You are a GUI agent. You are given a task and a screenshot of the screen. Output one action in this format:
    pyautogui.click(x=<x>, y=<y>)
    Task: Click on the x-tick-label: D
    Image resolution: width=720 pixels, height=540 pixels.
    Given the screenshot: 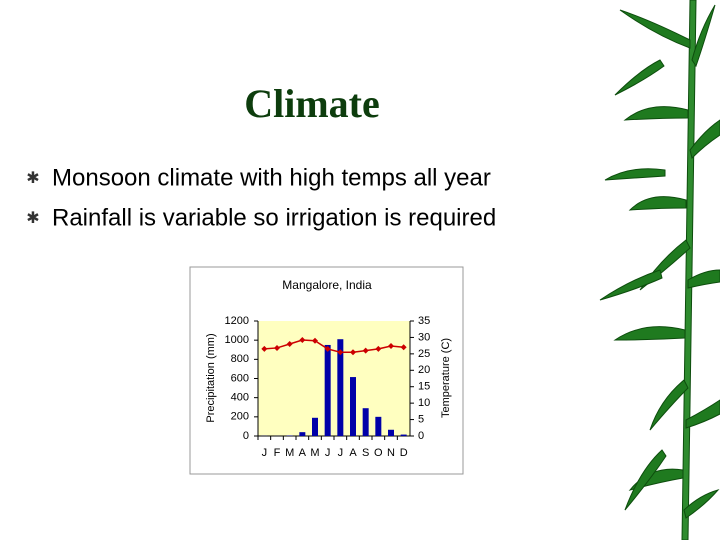 What is the action you would take?
    pyautogui.click(x=404, y=453)
    